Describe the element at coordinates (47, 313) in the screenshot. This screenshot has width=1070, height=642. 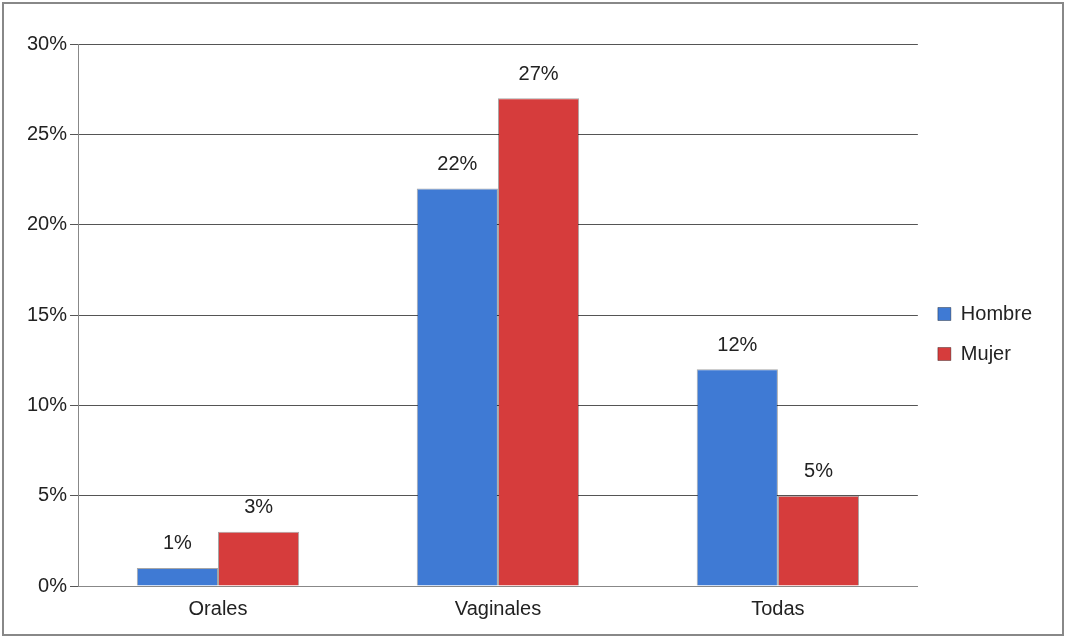
I see `y-tick-label: 15%` at that location.